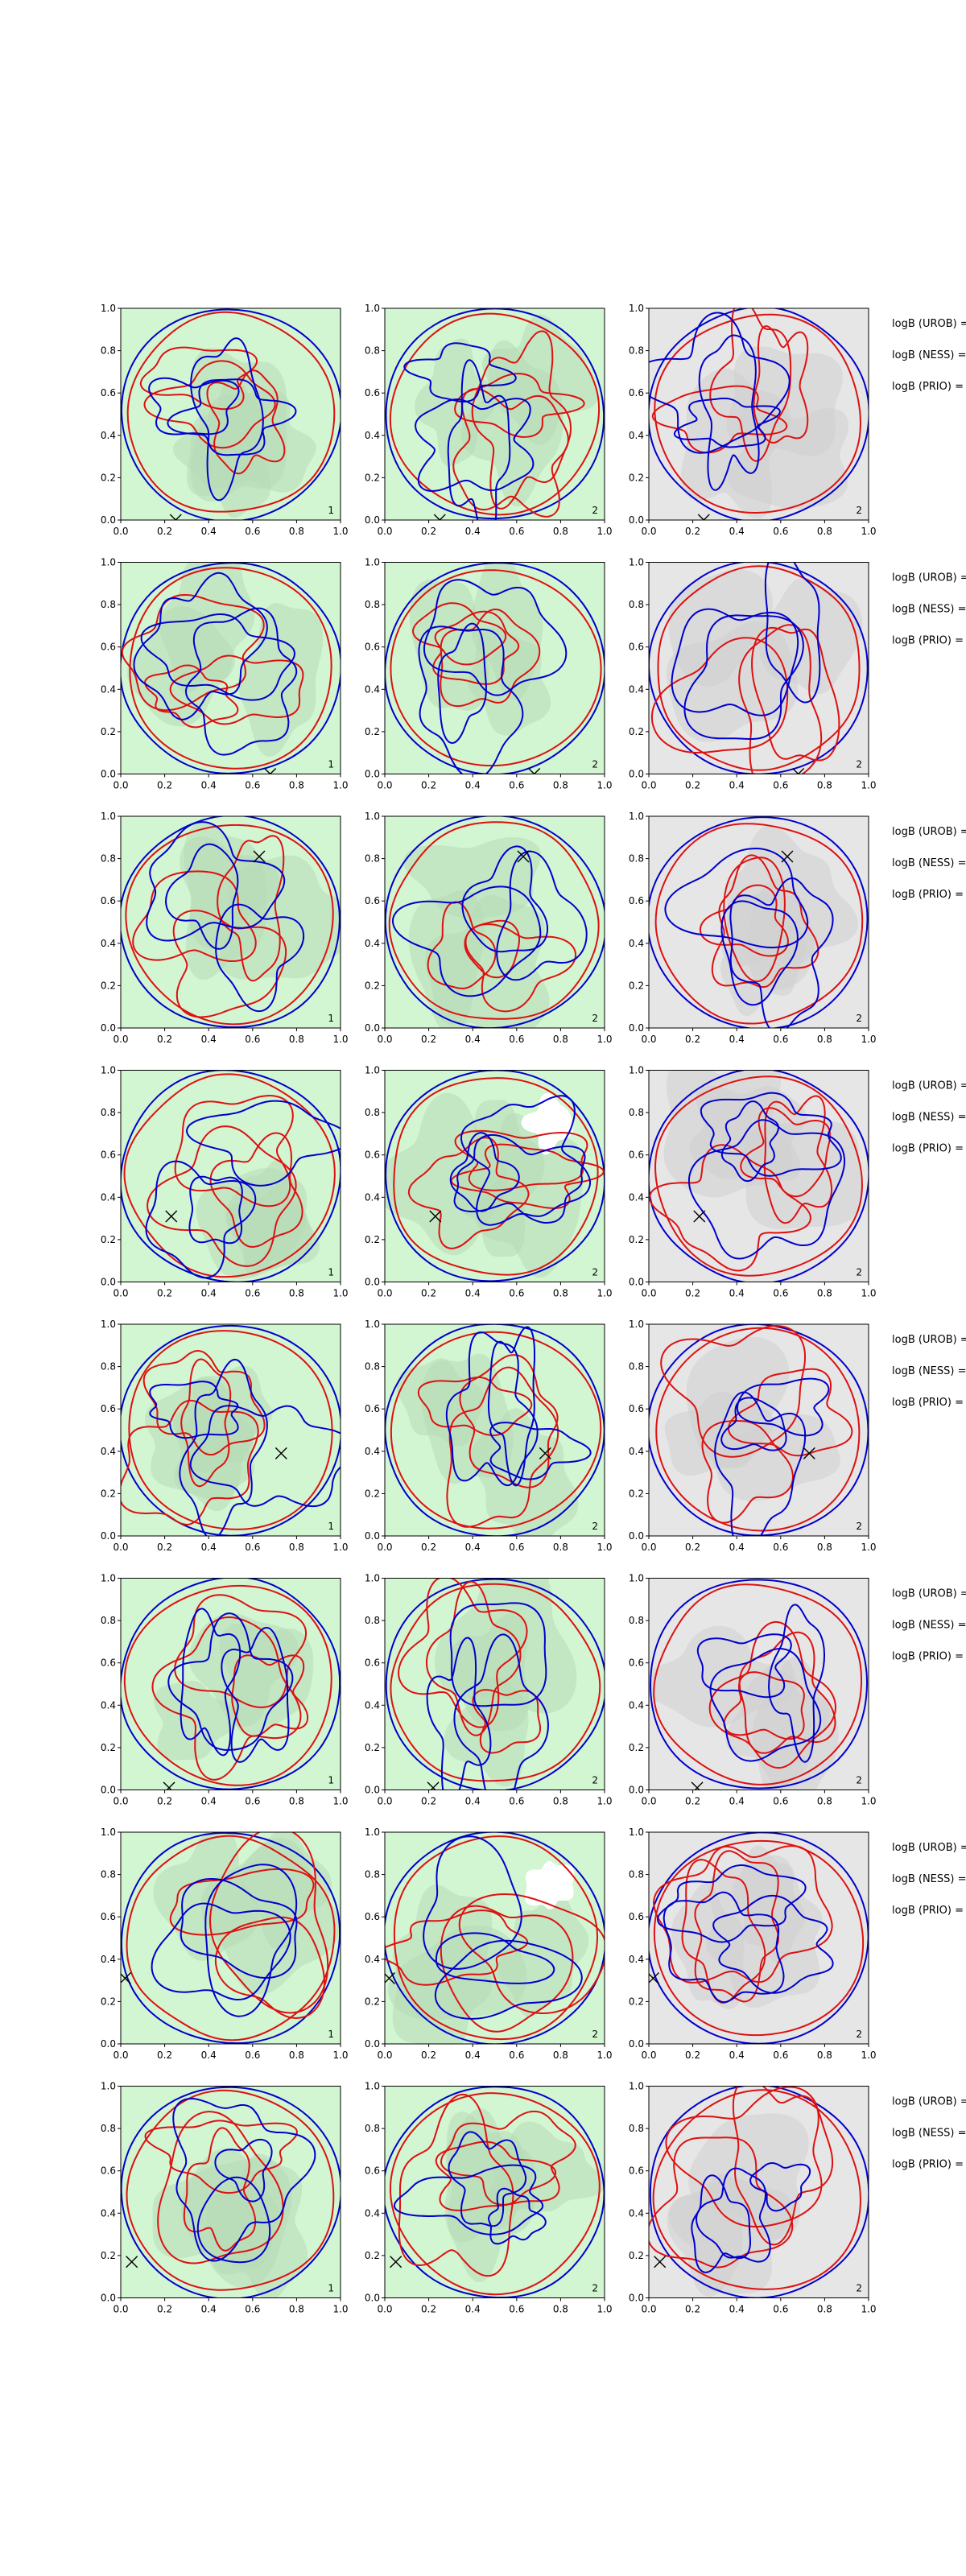 The width and height of the screenshot is (966, 2576). Describe the element at coordinates (929, 1879) in the screenshot. I see `row-annotations-r7: logB (UROB) = logB (NESS) = logB (PRIO) =` at that location.